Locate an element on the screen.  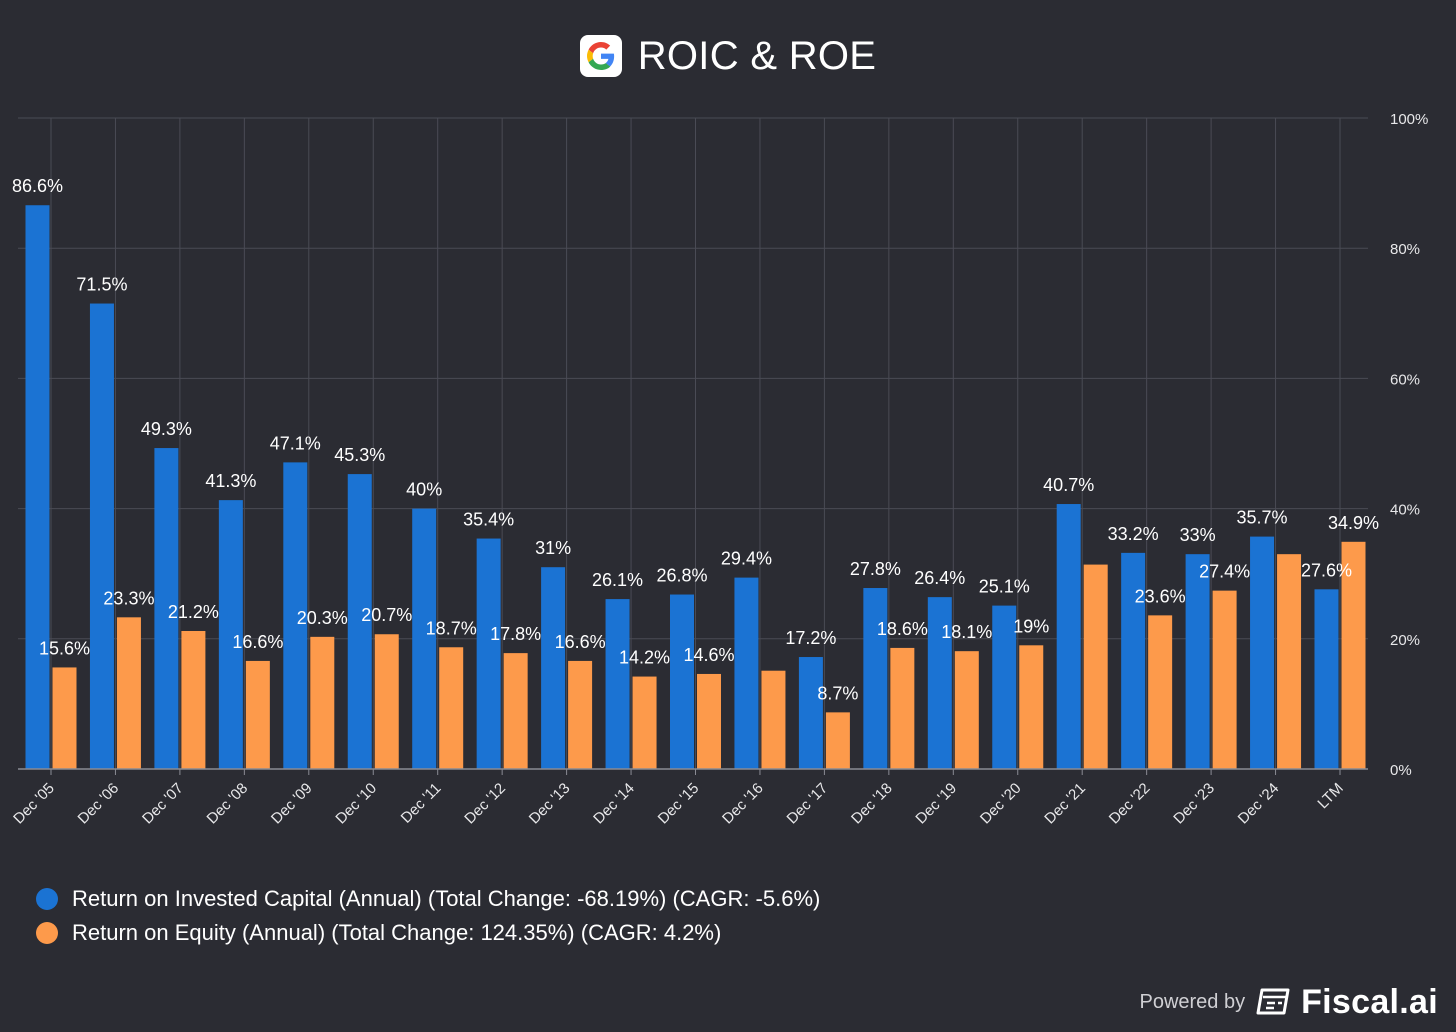
x-tick-label: Dec '12 is located at coordinates (485, 804).